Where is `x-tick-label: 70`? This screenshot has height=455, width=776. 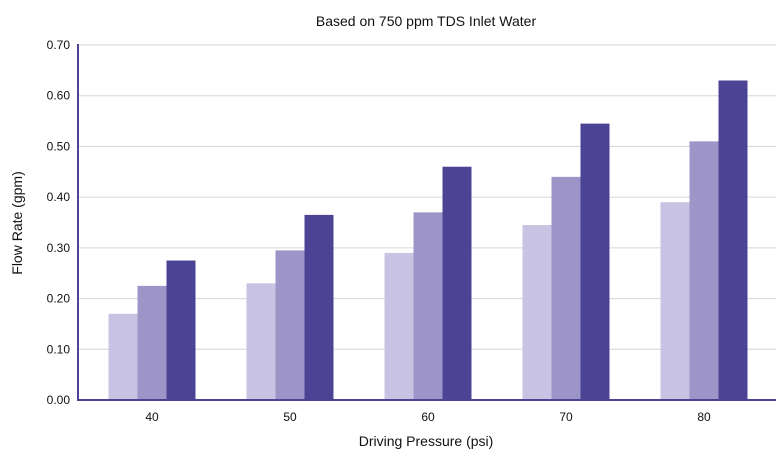 x-tick-label: 70 is located at coordinates (566, 417).